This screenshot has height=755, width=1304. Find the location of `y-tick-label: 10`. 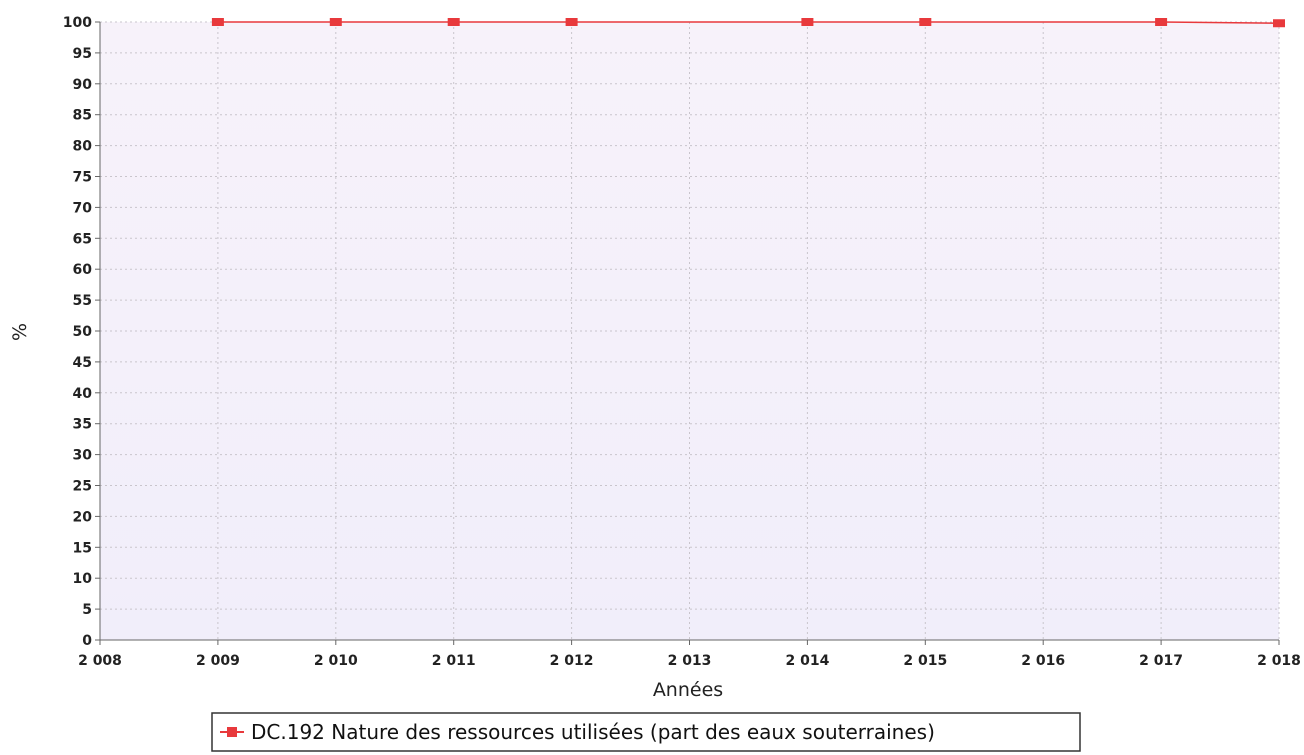

y-tick-label: 10 is located at coordinates (83, 579).